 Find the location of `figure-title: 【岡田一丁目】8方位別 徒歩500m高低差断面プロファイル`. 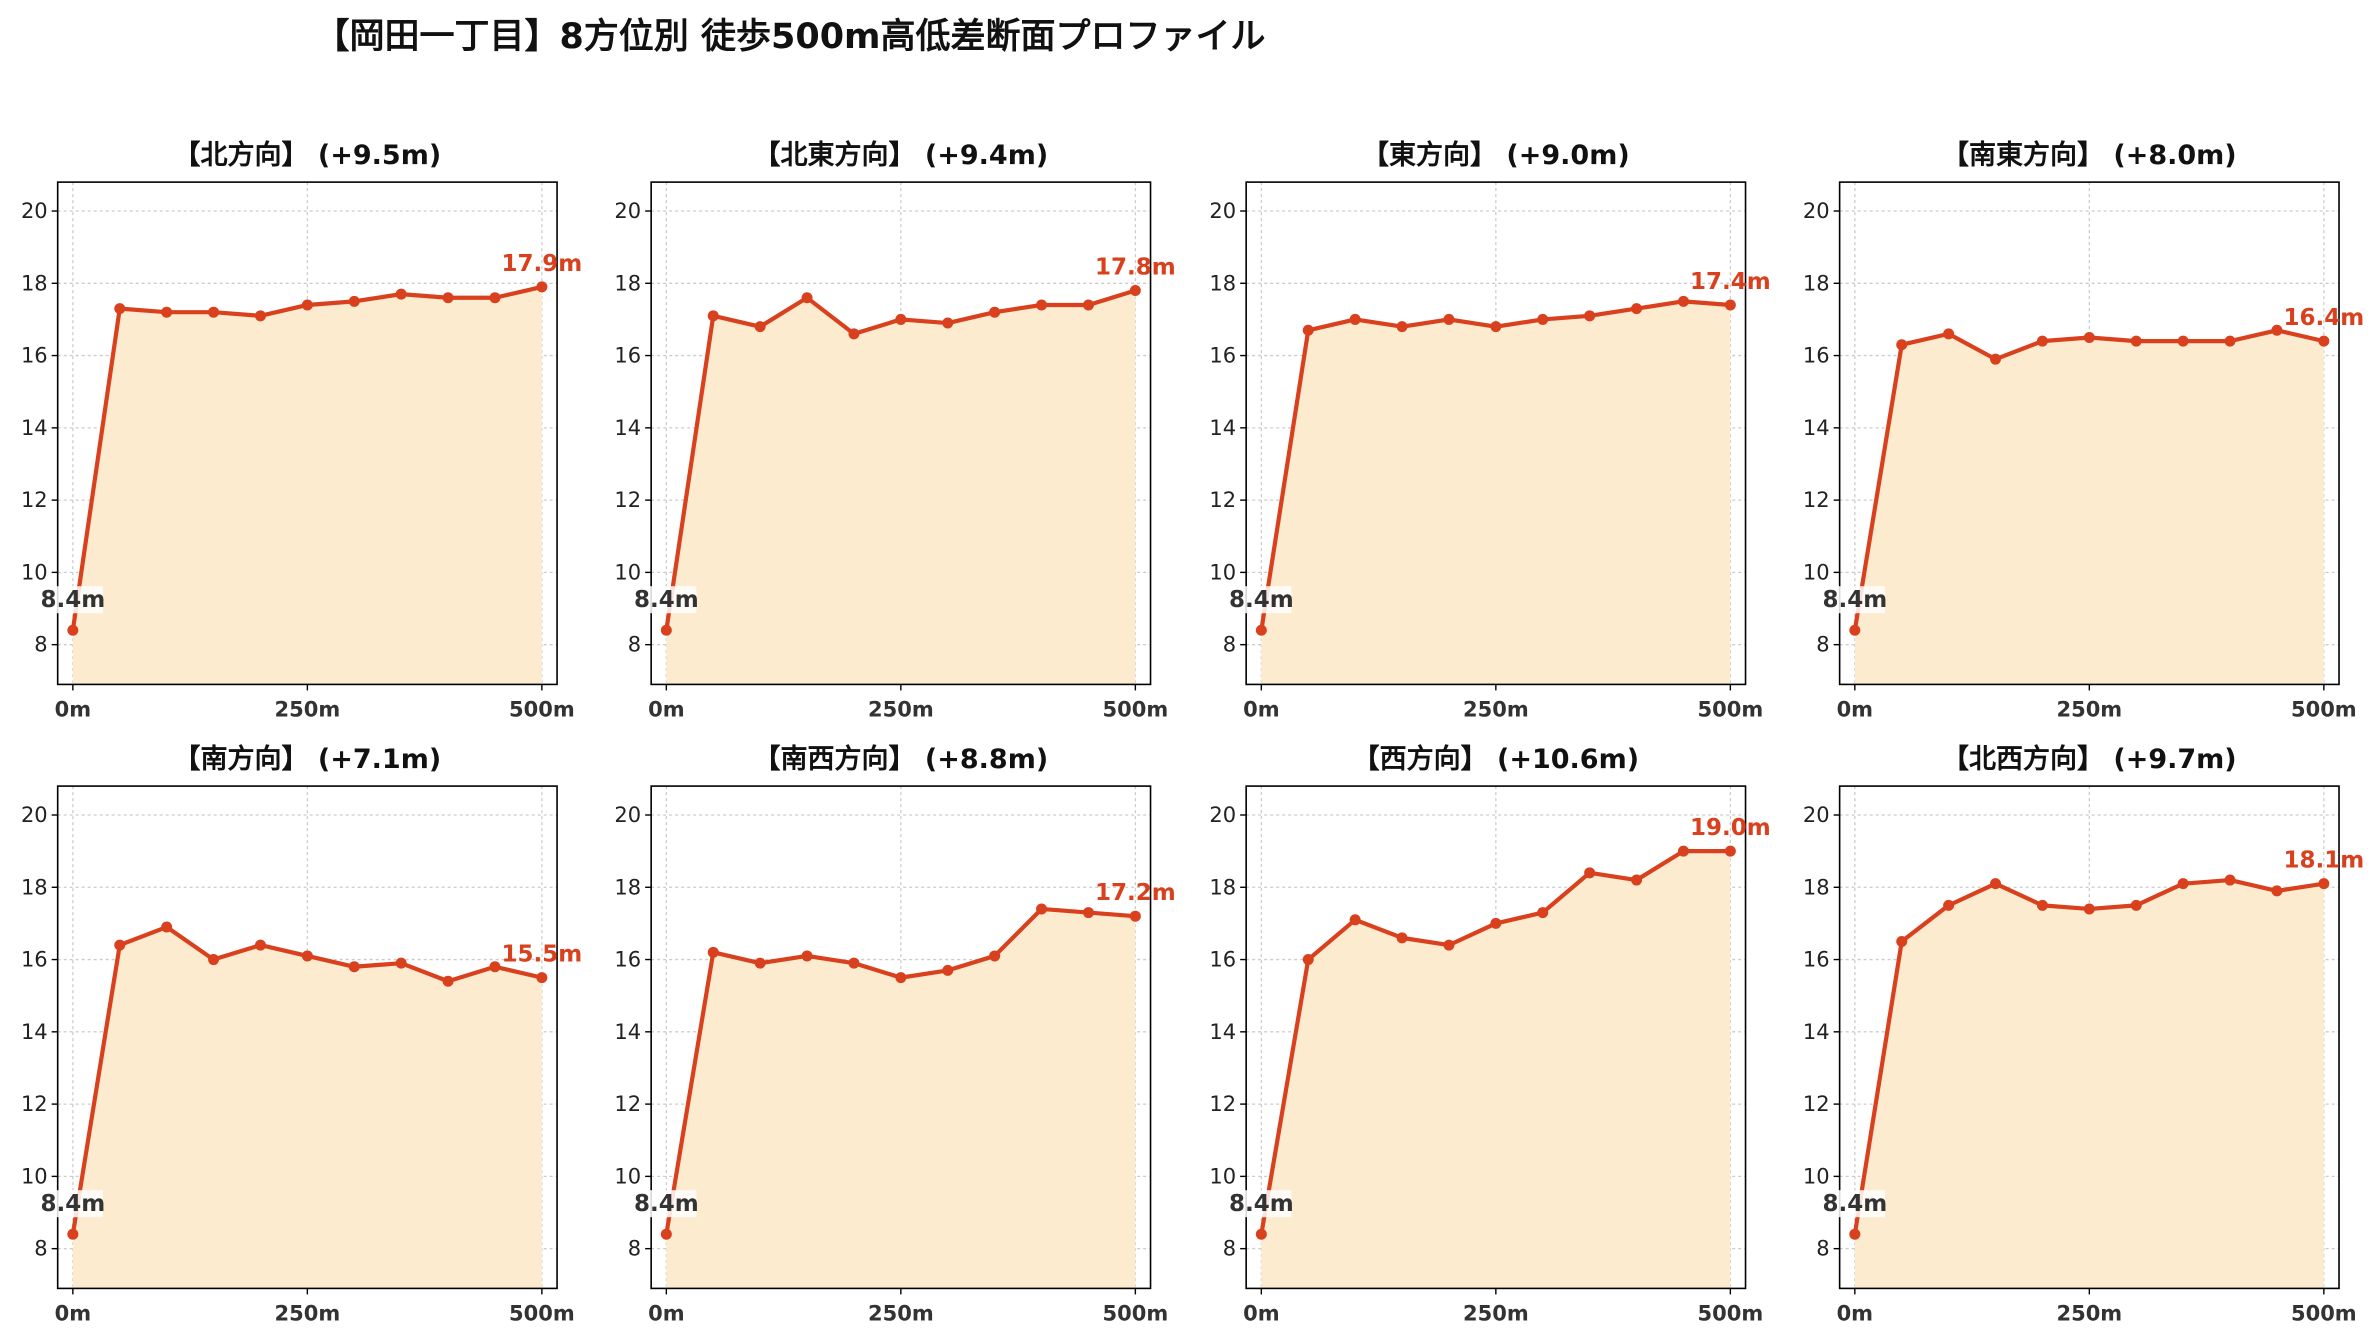

figure-title: 【岡田一丁目】8方位別 徒歩500m高低差断面プロファイル is located at coordinates (790, 37).